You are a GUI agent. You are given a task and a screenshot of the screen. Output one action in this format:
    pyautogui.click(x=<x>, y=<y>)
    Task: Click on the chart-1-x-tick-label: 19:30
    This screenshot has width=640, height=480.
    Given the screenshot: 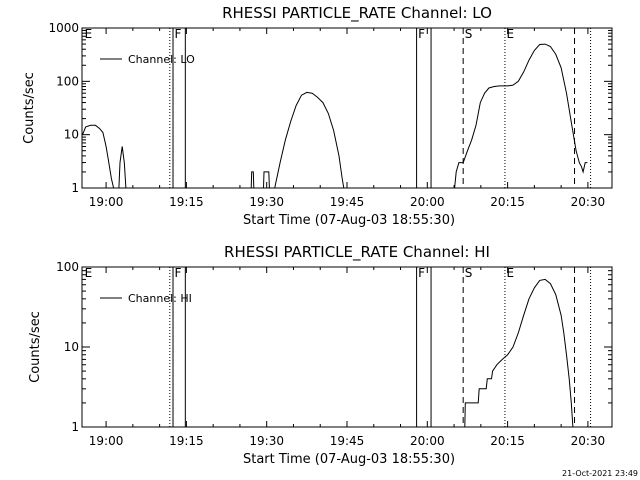 What is the action you would take?
    pyautogui.click(x=266, y=441)
    